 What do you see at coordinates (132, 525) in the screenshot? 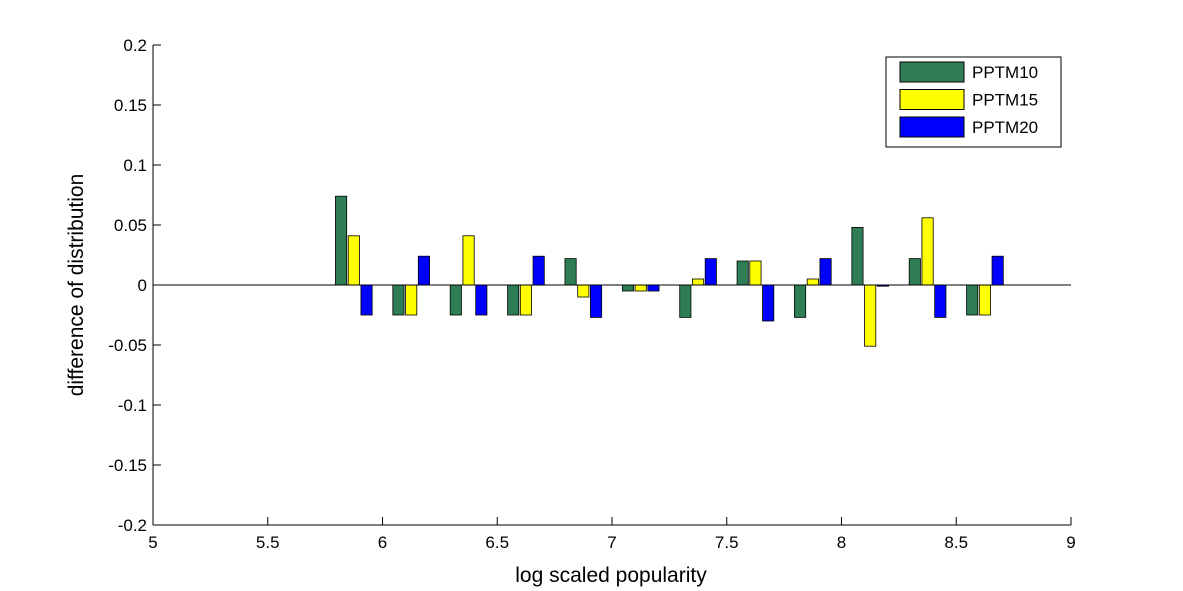
I see `y-tick-label: -0.2` at bounding box center [132, 525].